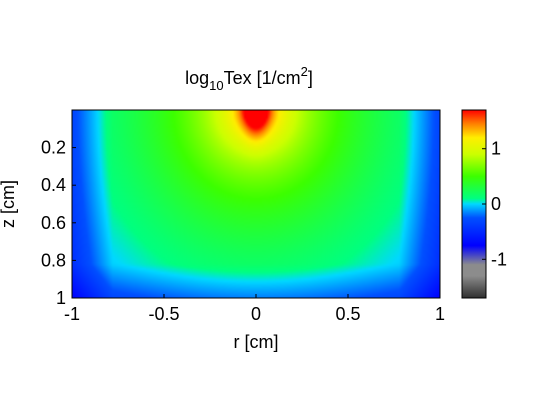 This screenshot has width=560, height=420. What do you see at coordinates (256, 314) in the screenshot?
I see `x-tick-label: 0` at bounding box center [256, 314].